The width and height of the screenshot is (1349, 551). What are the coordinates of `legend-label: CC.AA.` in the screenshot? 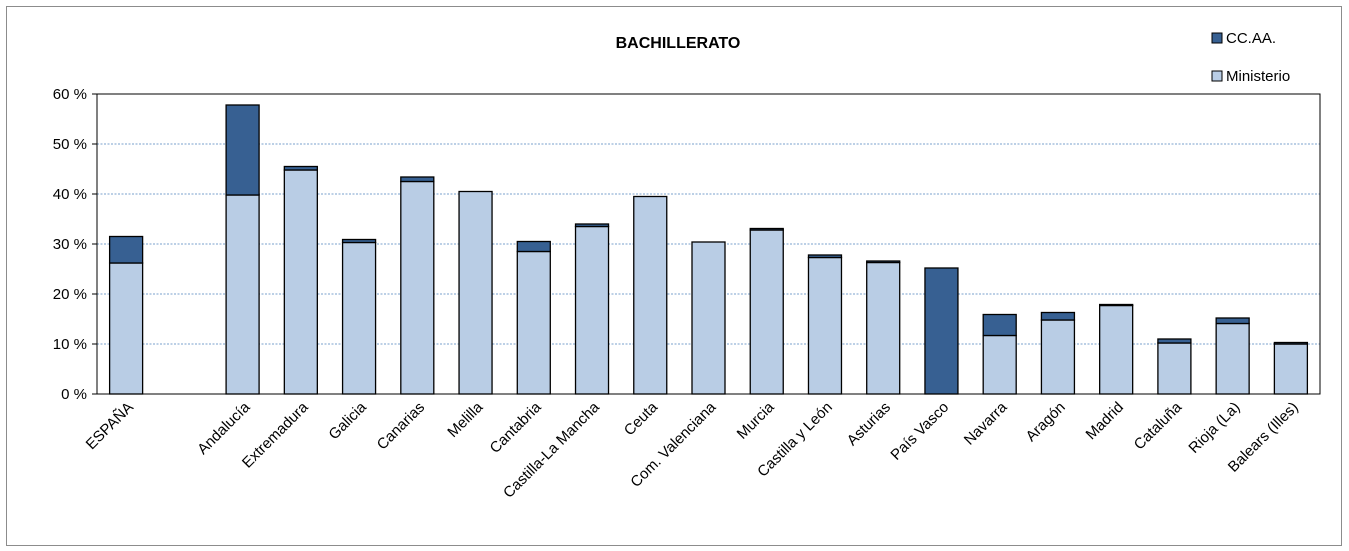 It's located at (1251, 38).